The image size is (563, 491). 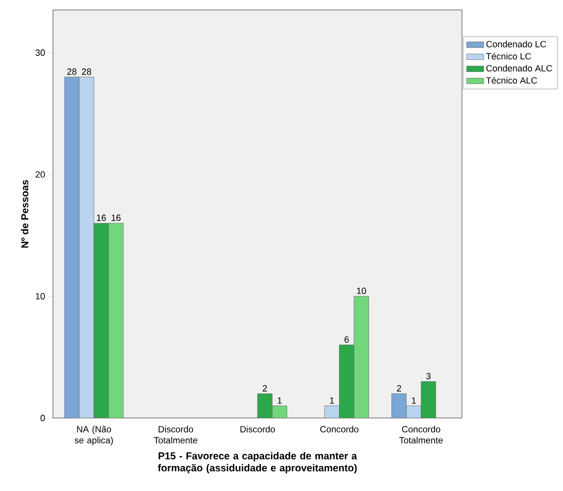 What do you see at coordinates (519, 68) in the screenshot?
I see `legend-label: Condenado ALC` at bounding box center [519, 68].